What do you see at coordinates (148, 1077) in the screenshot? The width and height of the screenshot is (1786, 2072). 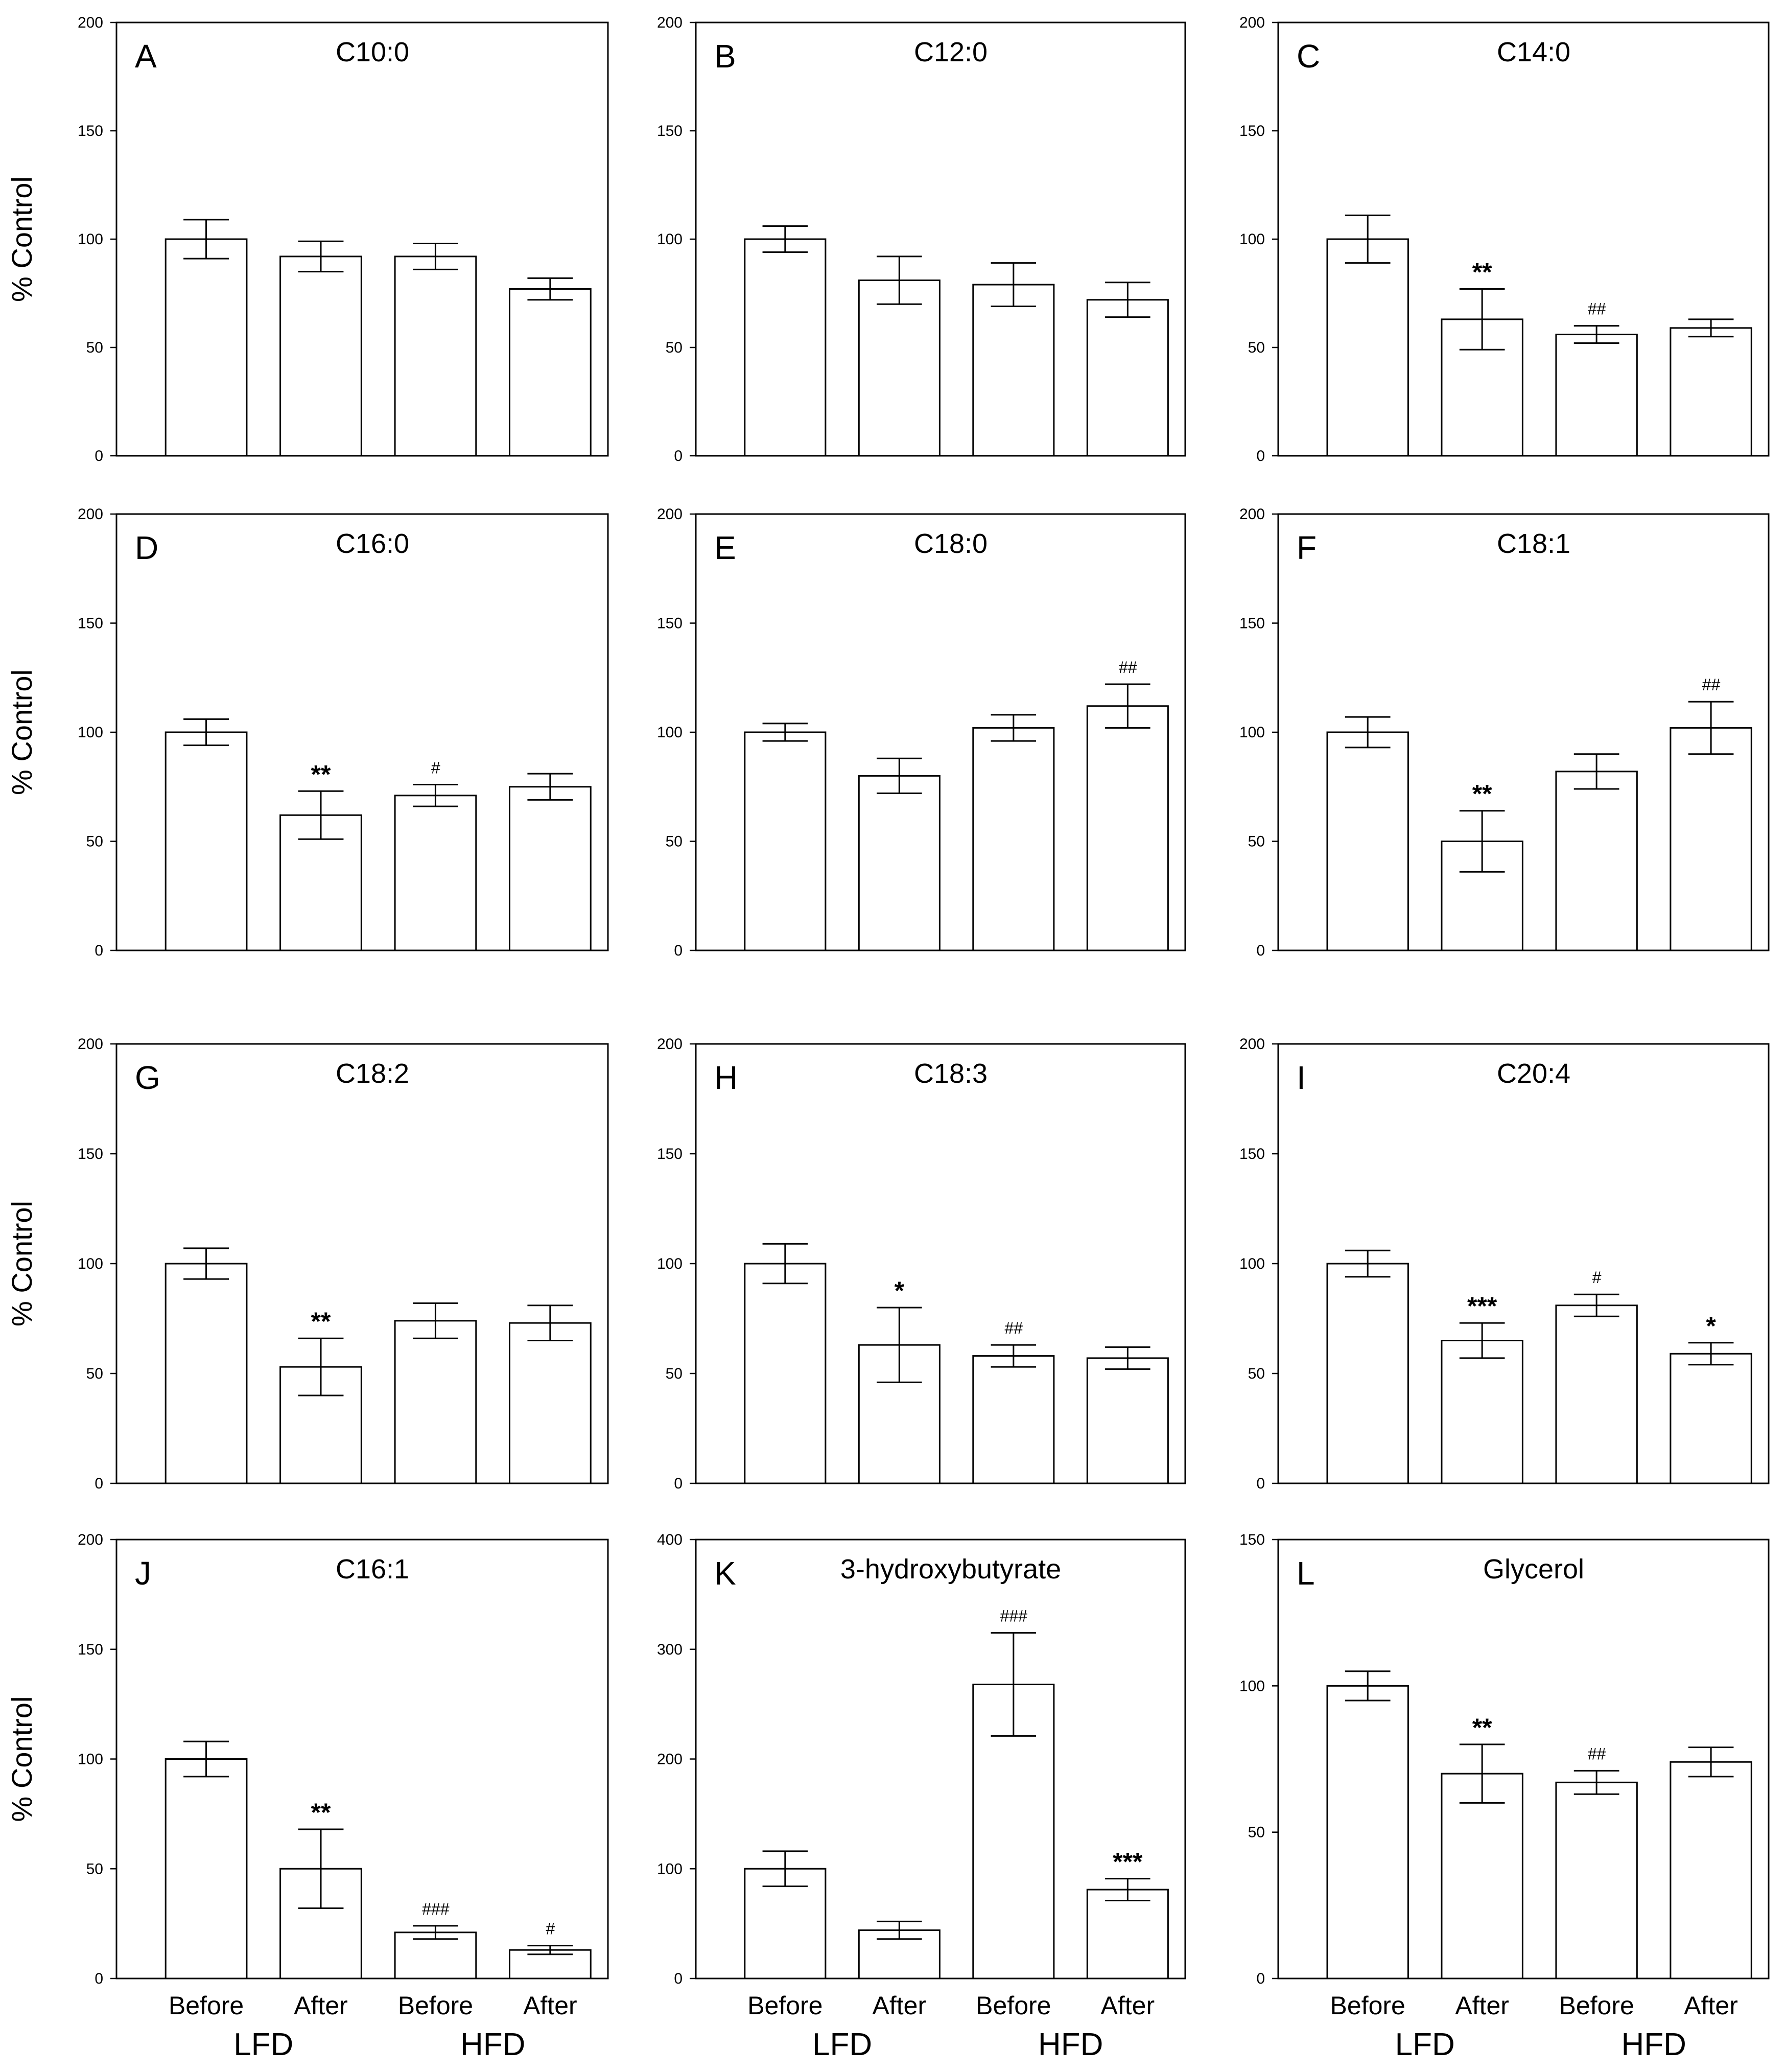 I see `panel-letter: G` at bounding box center [148, 1077].